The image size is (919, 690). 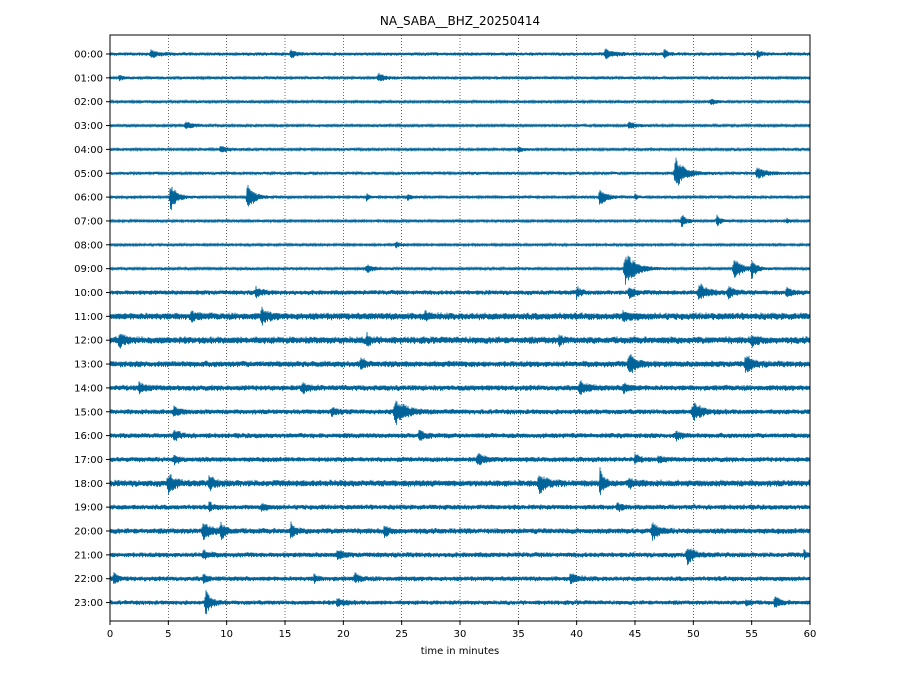 I want to click on x-tick-label: 10, so click(x=226, y=634).